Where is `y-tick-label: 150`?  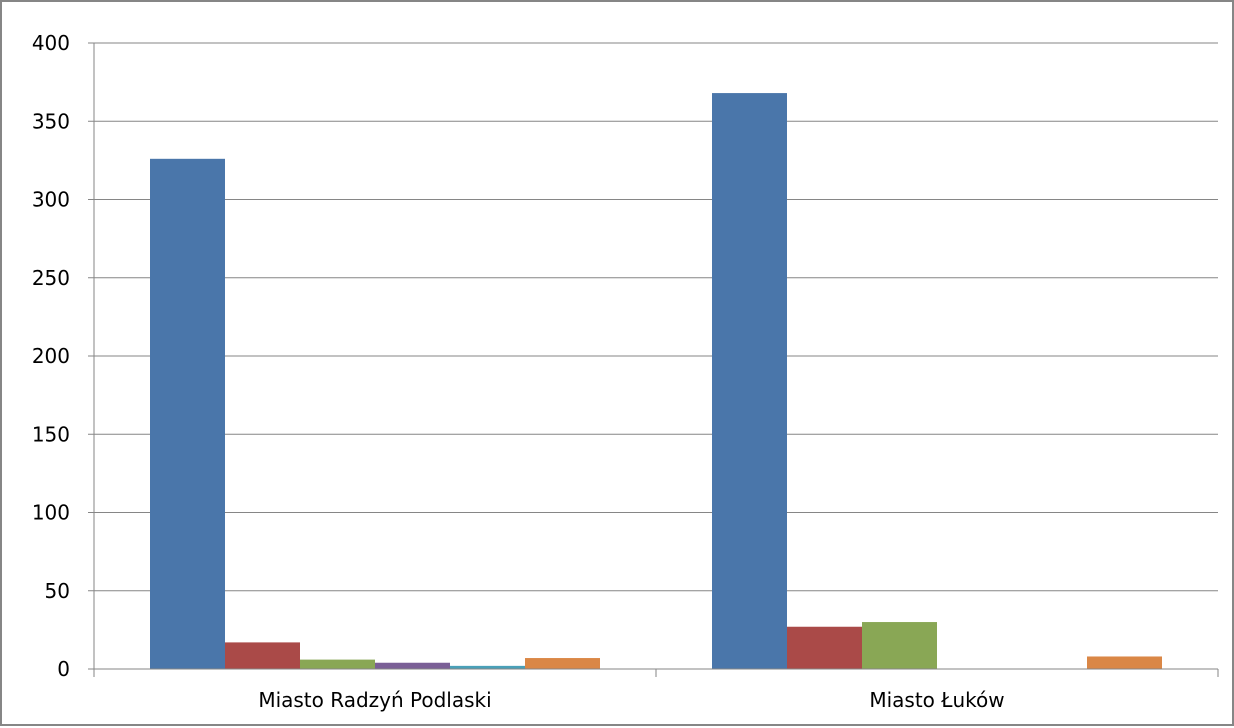 y-tick-label: 150 is located at coordinates (51, 434).